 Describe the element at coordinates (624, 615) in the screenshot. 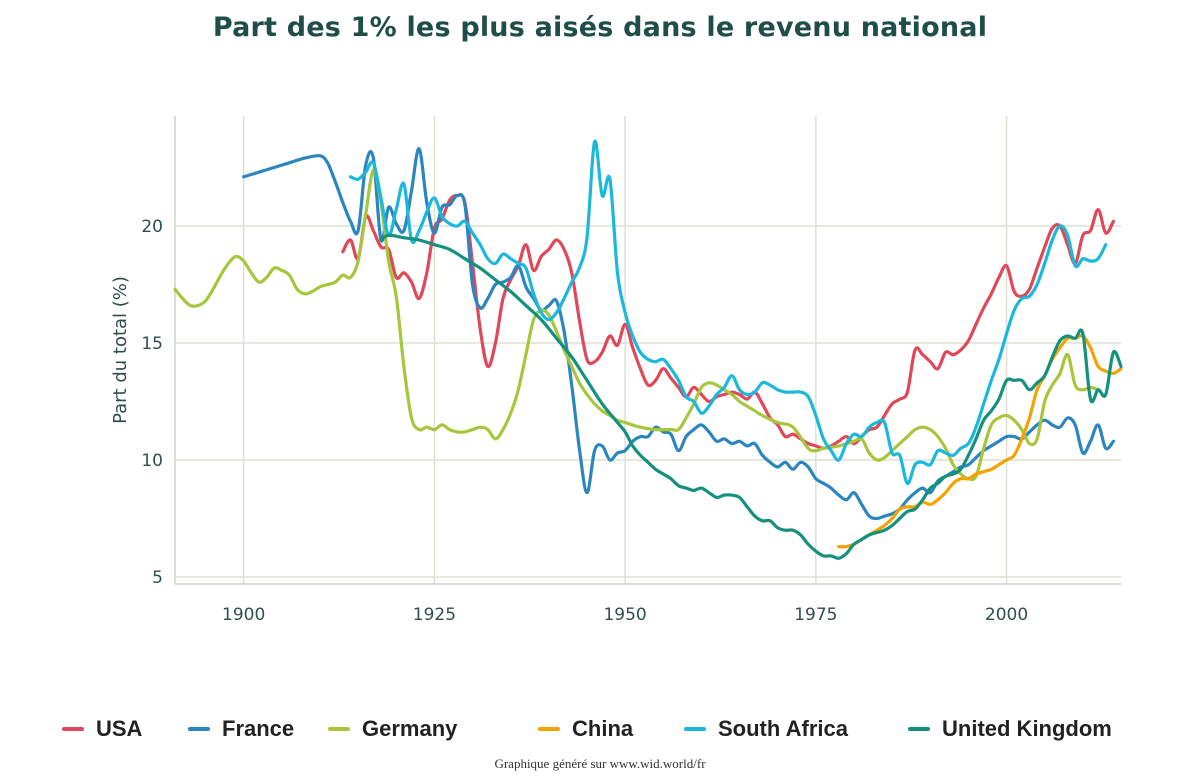

I see `x-tick-label: 1950` at that location.